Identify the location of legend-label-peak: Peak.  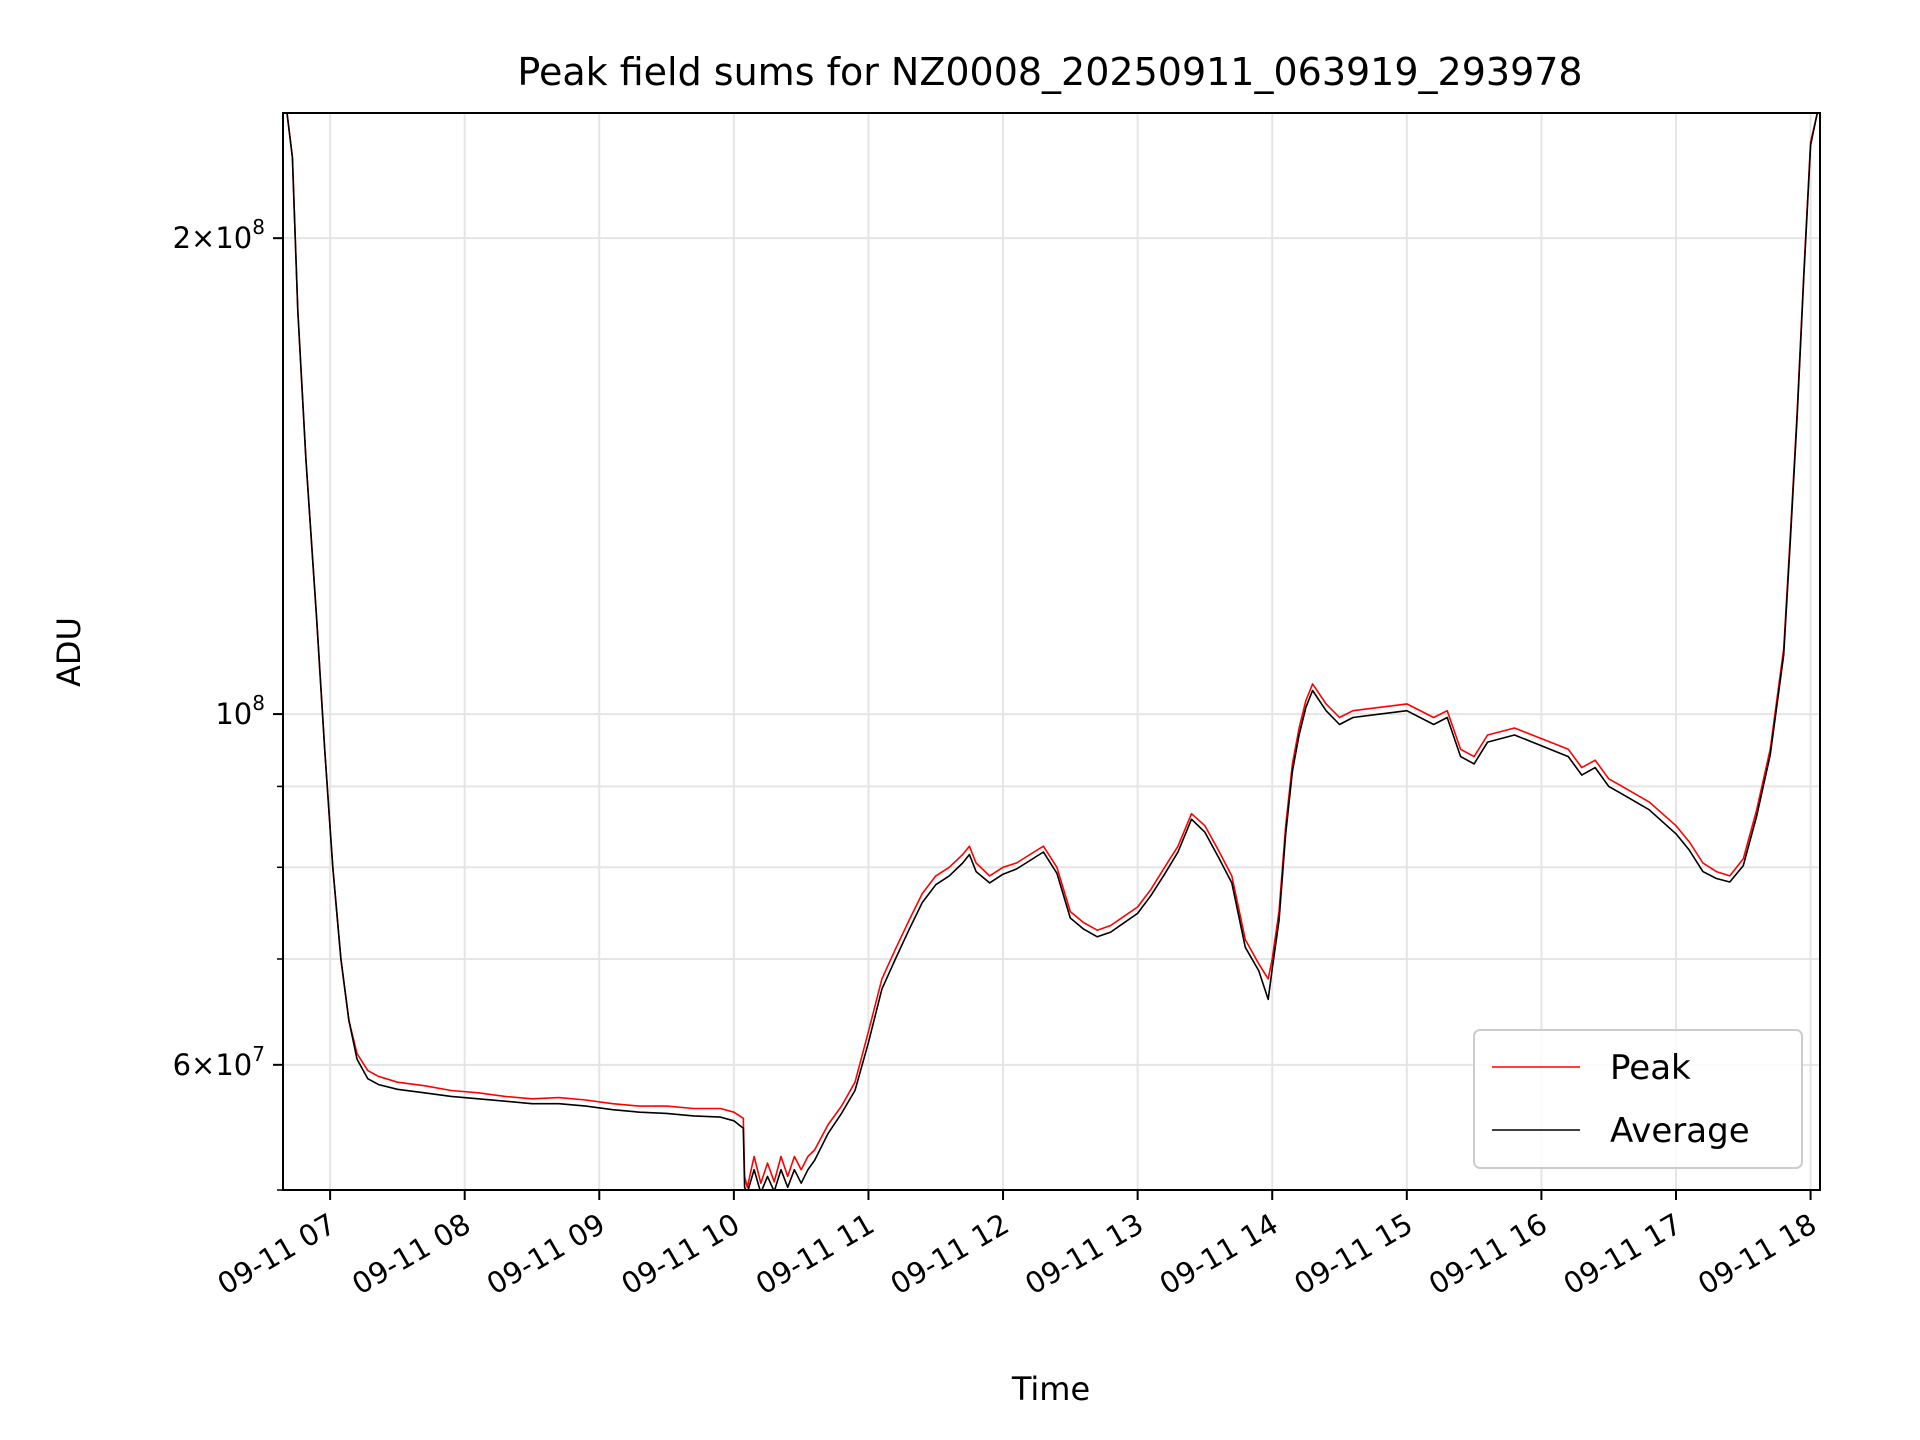
(1650, 1068).